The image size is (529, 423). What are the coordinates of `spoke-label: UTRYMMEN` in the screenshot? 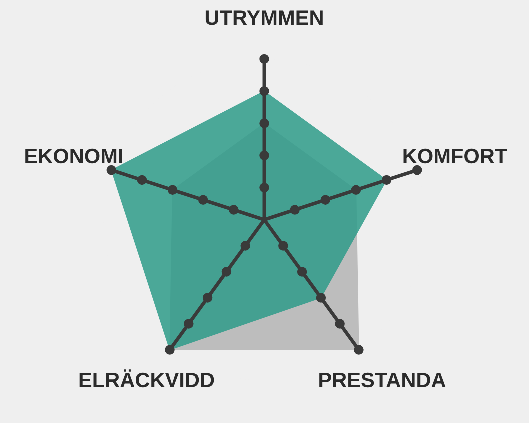 It's located at (264, 18).